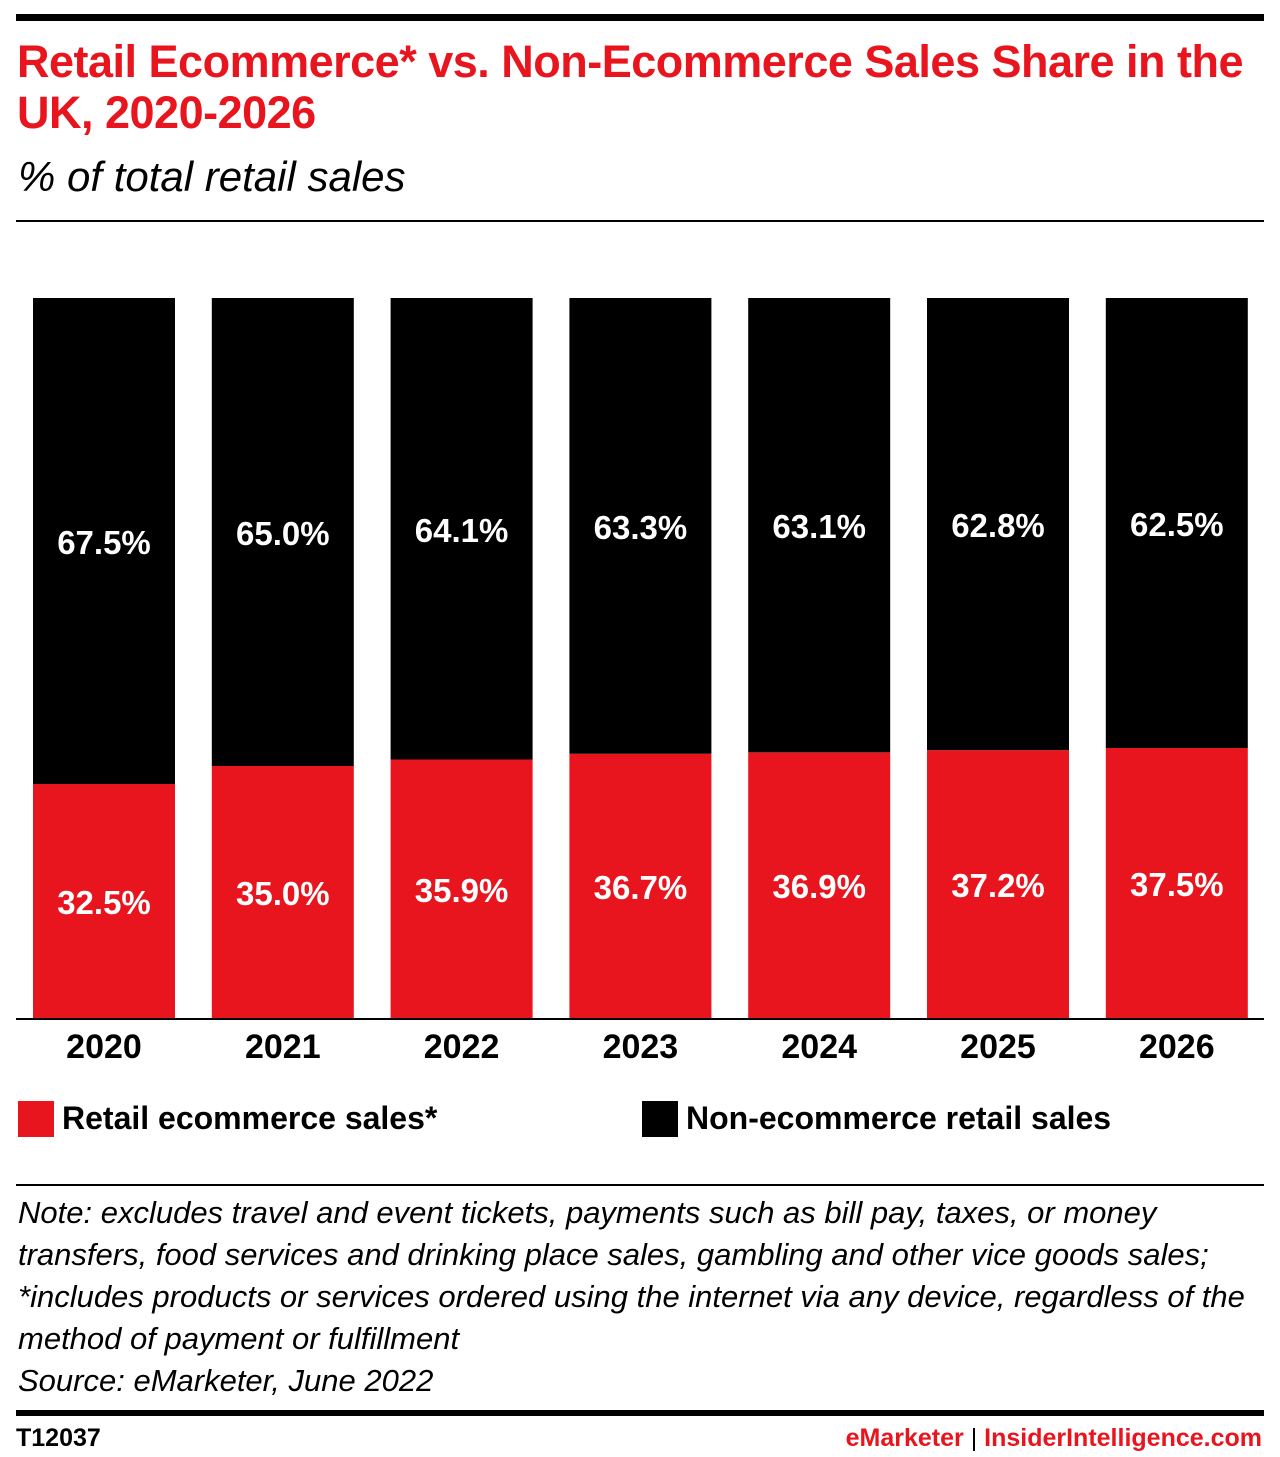  I want to click on bar-non-ecommerce-2023, so click(640, 526).